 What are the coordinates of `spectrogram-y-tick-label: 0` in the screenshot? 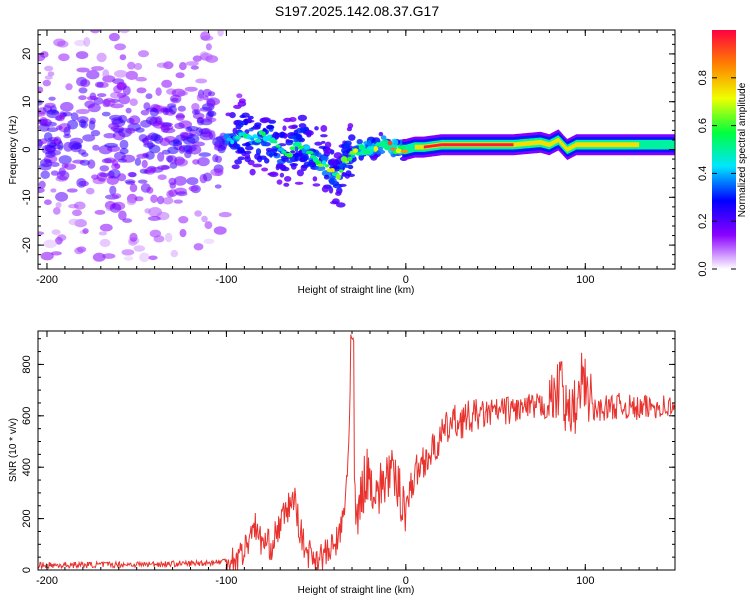 It's located at (27, 149).